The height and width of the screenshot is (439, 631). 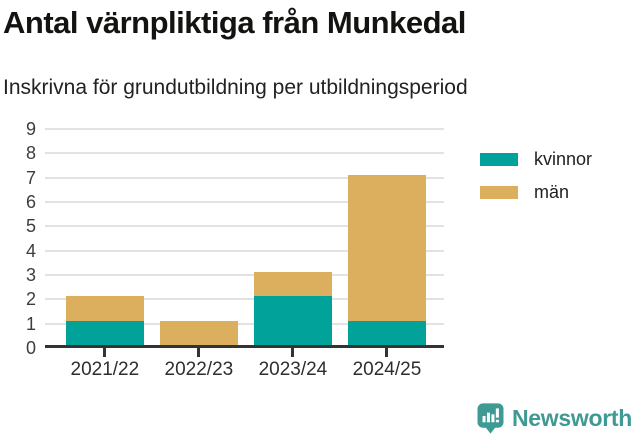 What do you see at coordinates (198, 332) in the screenshot?
I see `bar-2022-23-män` at bounding box center [198, 332].